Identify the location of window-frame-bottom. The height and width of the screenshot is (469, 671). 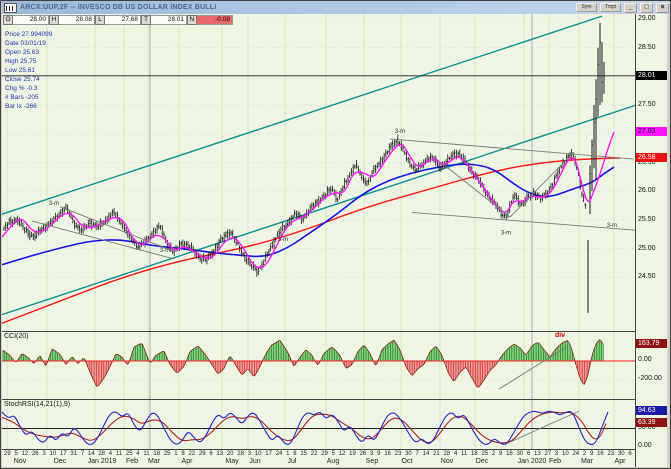
(334, 467).